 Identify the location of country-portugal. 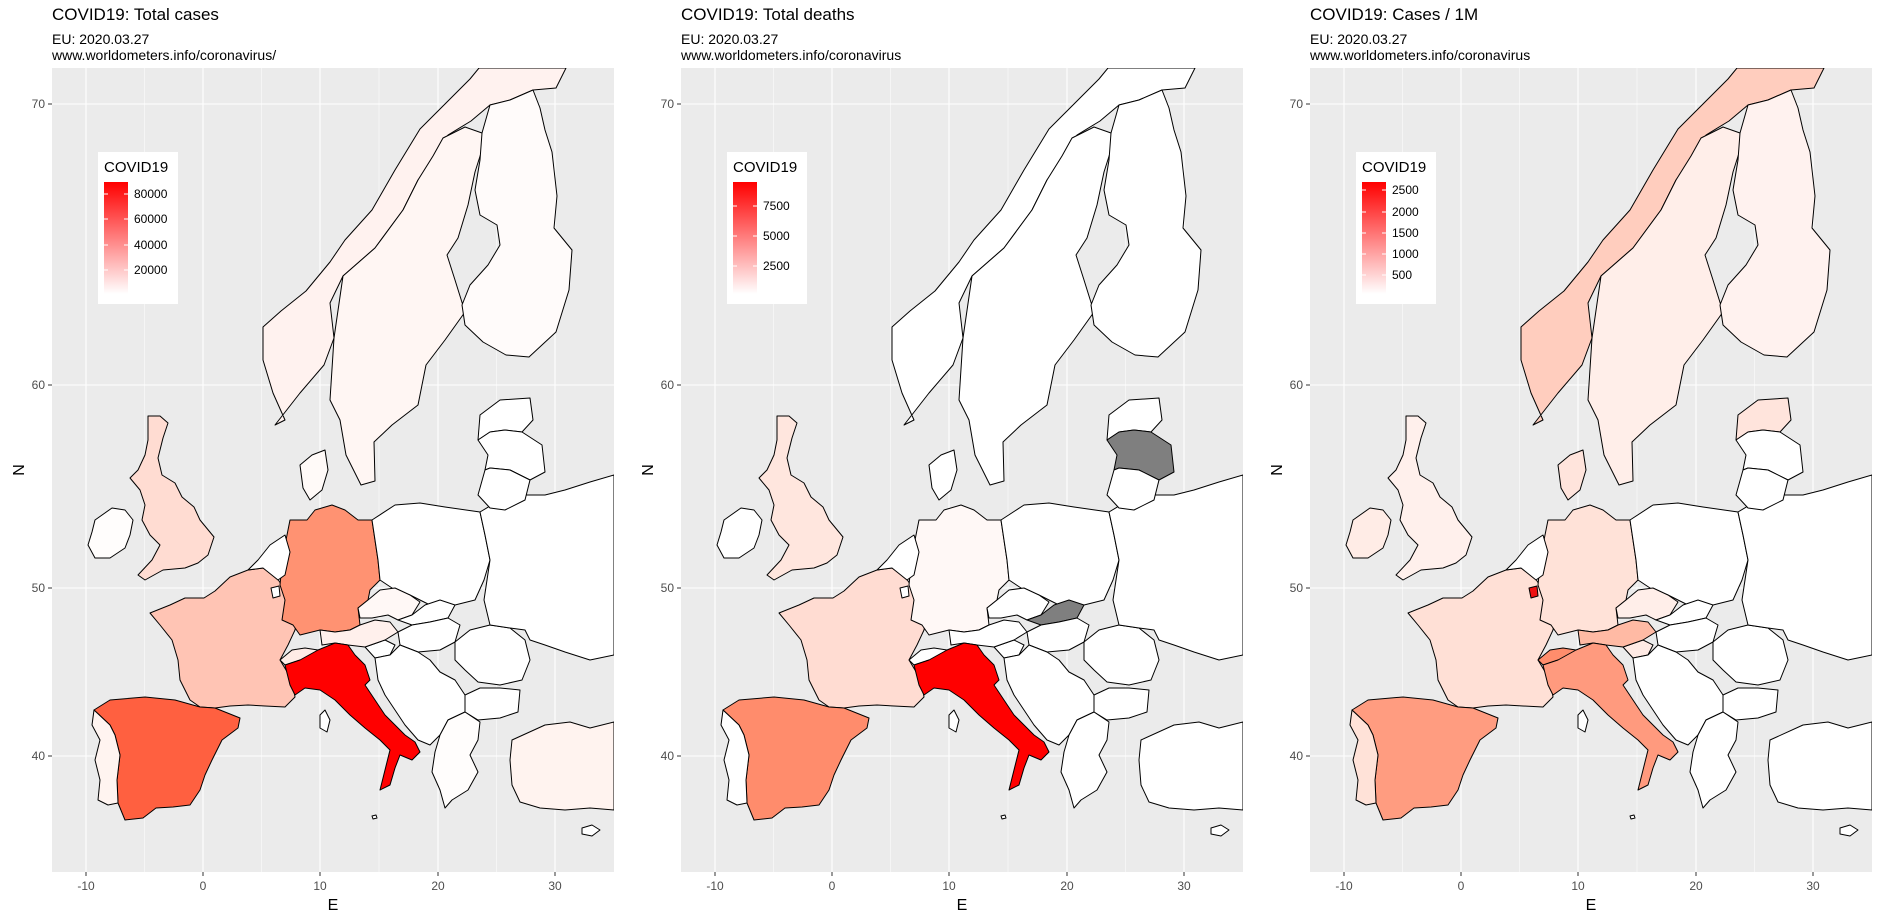
(1364, 757).